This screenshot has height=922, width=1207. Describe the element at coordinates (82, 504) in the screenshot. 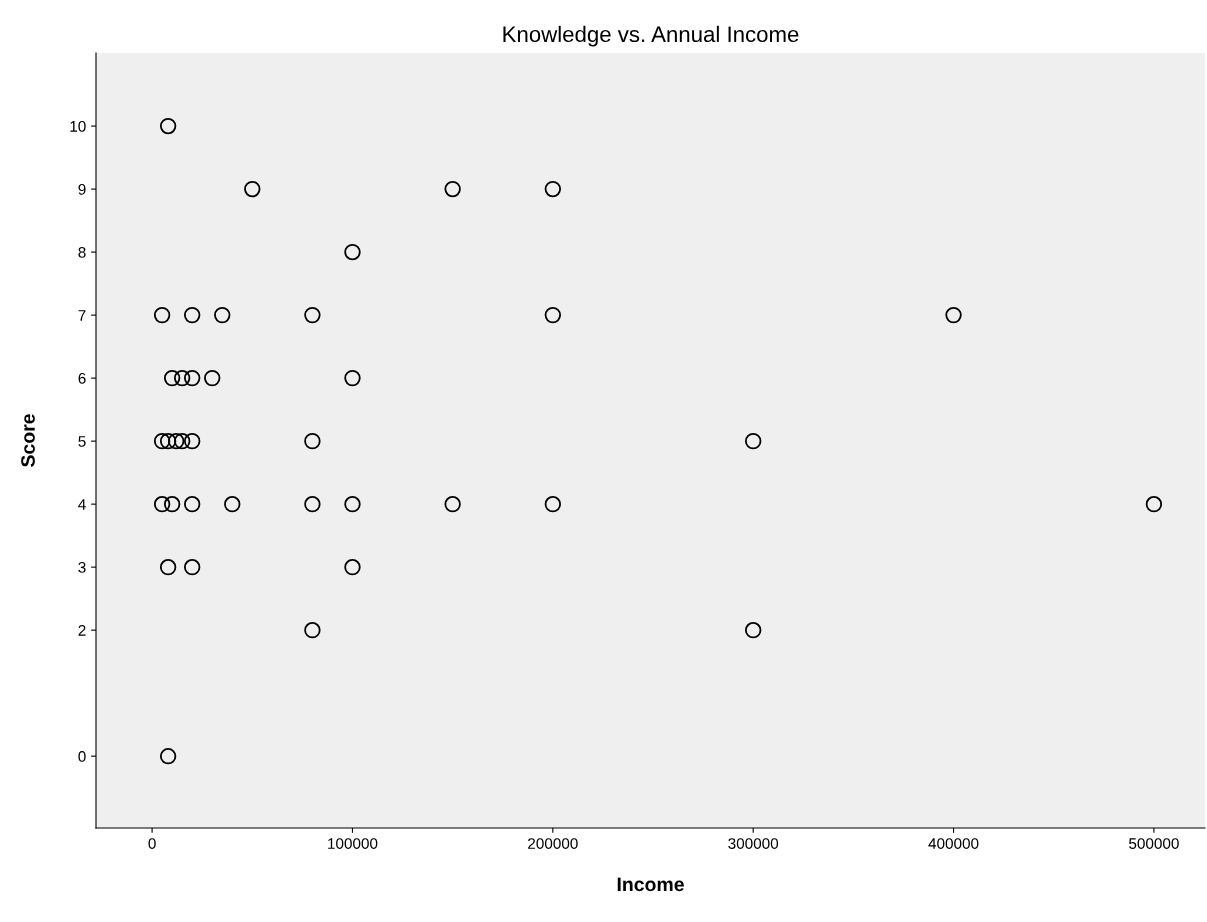

I see `y-tick-label: 4` at that location.